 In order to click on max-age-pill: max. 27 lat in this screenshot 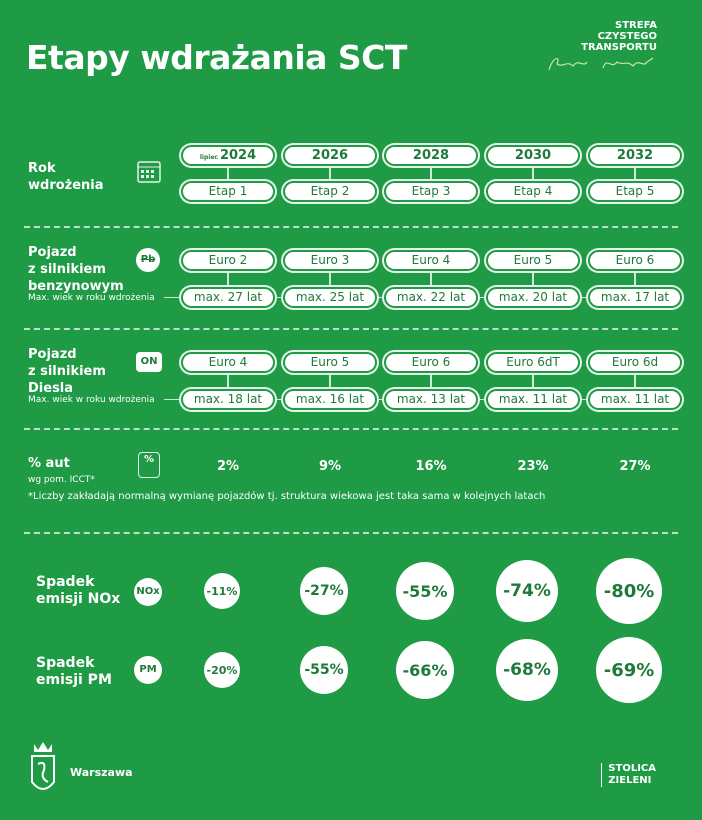, I will do `click(228, 297)`.